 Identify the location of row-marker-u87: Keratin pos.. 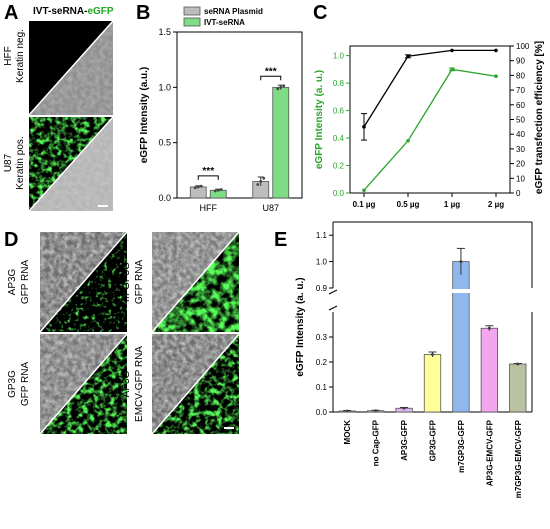
(20, 162).